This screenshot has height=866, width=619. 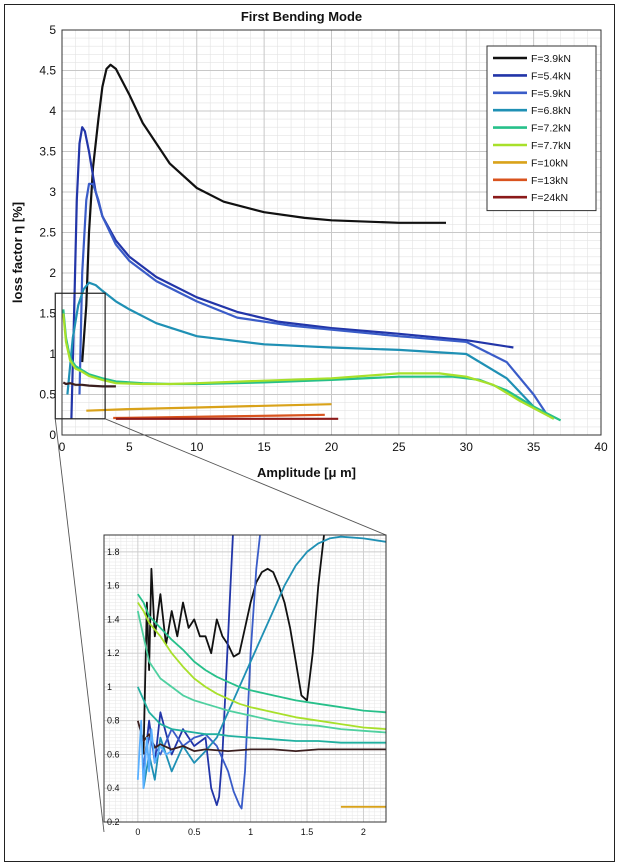 I want to click on legend-label: F=24kN, so click(x=549, y=198).